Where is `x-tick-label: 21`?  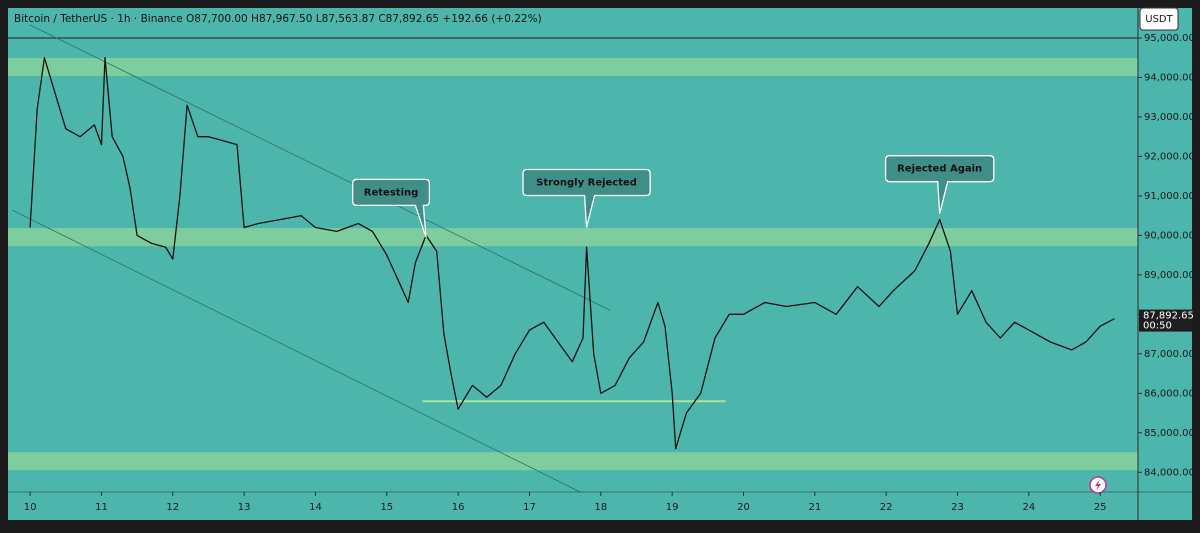
x-tick-label: 21 is located at coordinates (814, 507).